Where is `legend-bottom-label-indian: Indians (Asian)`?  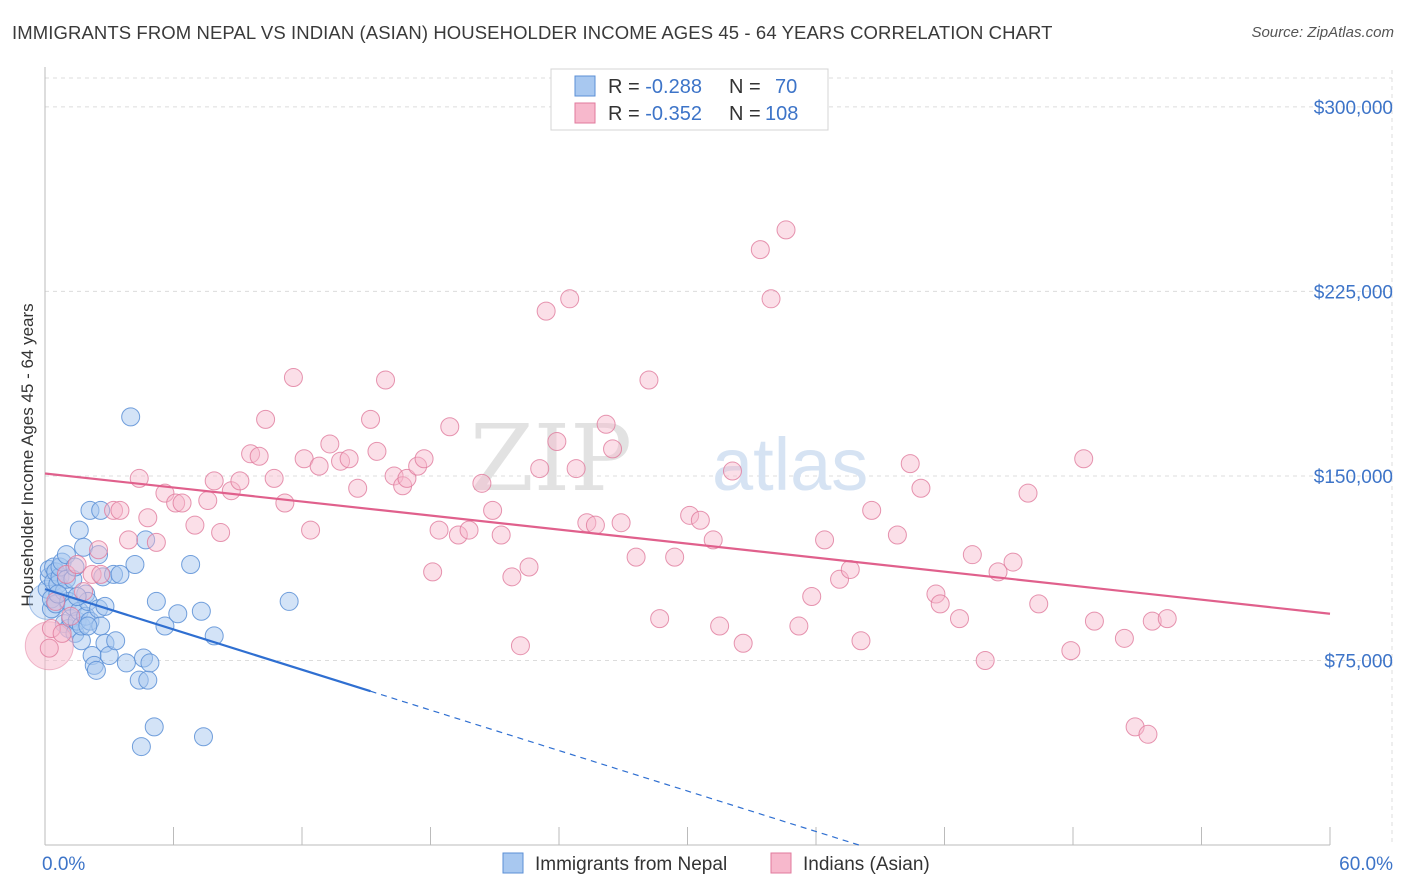
legend-bottom-label-indian: Indians (Asian) is located at coordinates (866, 864).